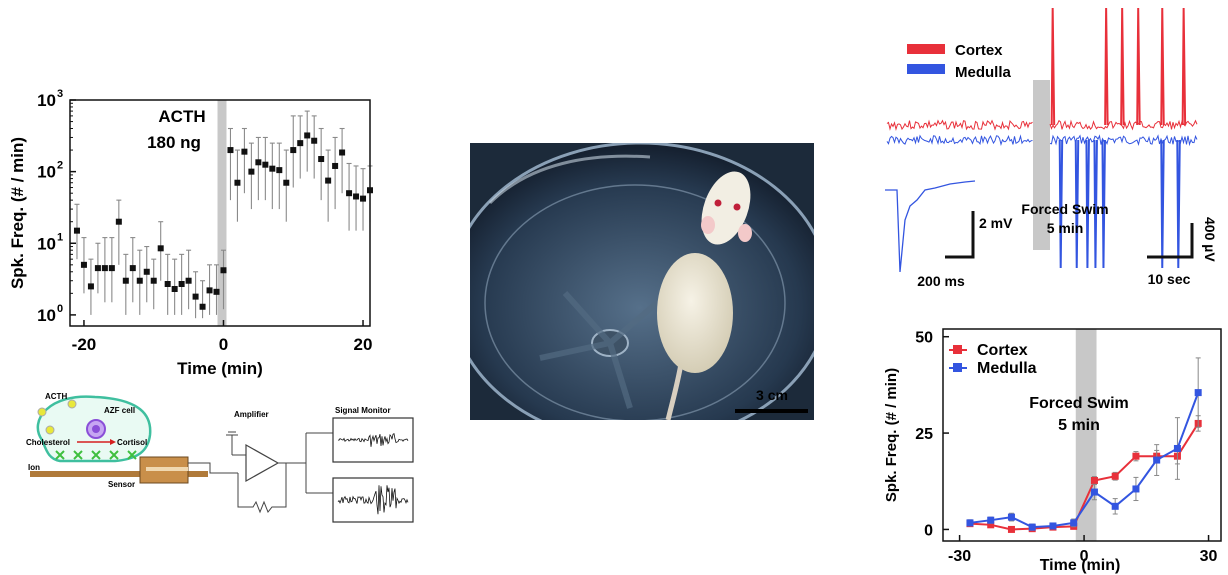 The image size is (1228, 575). Describe the element at coordinates (48, 442) in the screenshot. I see `cholesterol-label: Cholesterol` at that location.